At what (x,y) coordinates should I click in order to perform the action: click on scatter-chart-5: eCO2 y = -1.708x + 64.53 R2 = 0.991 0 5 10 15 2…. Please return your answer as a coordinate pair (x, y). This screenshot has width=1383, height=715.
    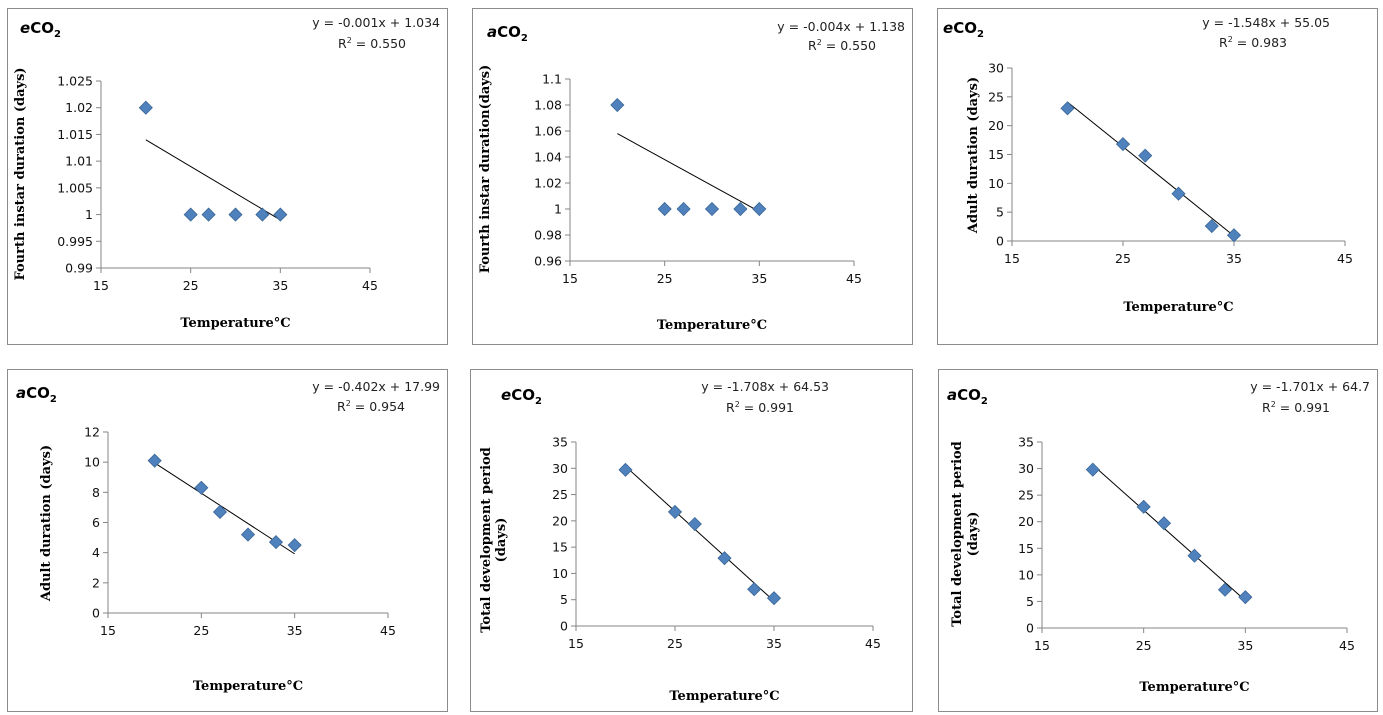
    Looking at the image, I should click on (680, 541).